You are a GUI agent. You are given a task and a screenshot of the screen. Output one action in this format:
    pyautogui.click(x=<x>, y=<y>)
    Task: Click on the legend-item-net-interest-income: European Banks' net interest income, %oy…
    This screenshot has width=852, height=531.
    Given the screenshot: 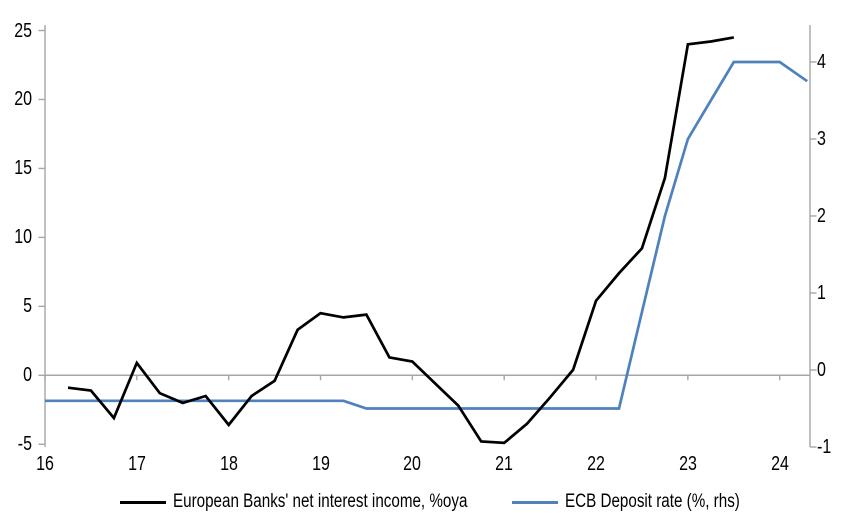 What is the action you would take?
    pyautogui.click(x=330, y=502)
    